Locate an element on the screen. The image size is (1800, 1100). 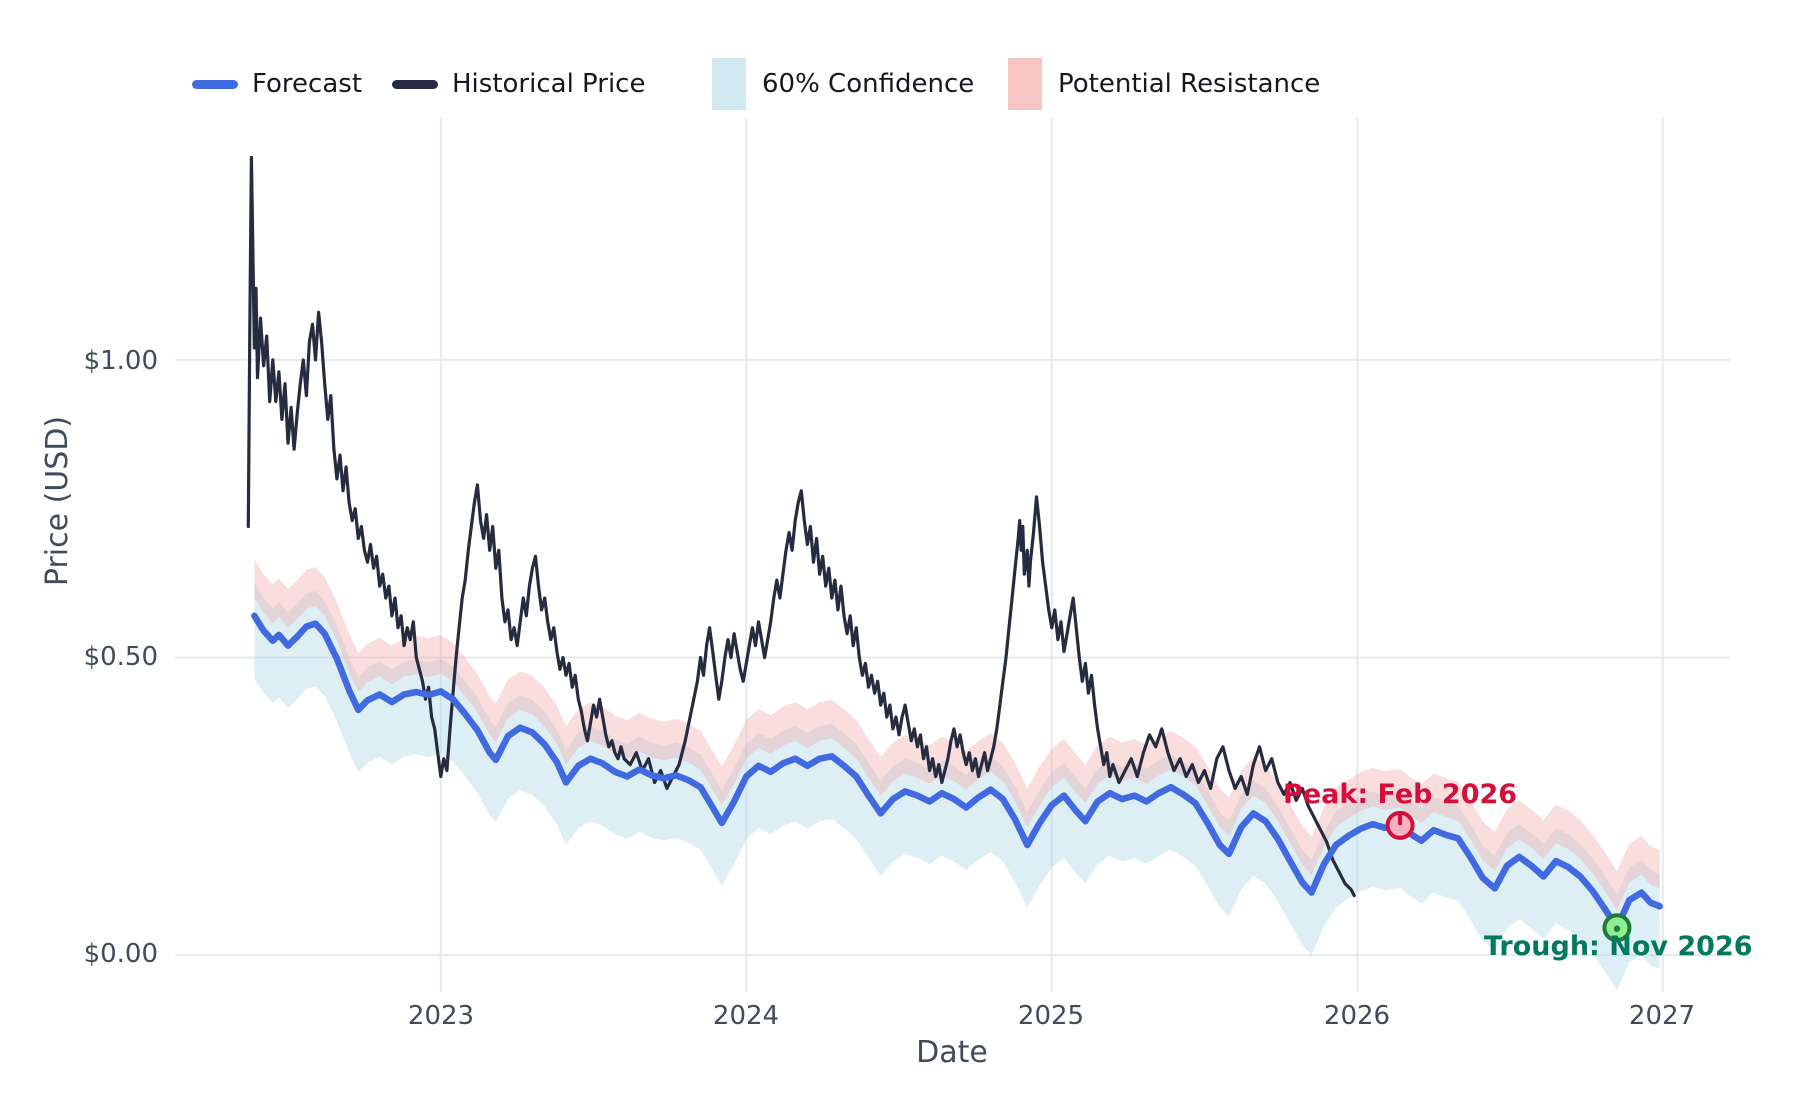
trough-annotation: Trough: Nov 2026 is located at coordinates (1618, 946).